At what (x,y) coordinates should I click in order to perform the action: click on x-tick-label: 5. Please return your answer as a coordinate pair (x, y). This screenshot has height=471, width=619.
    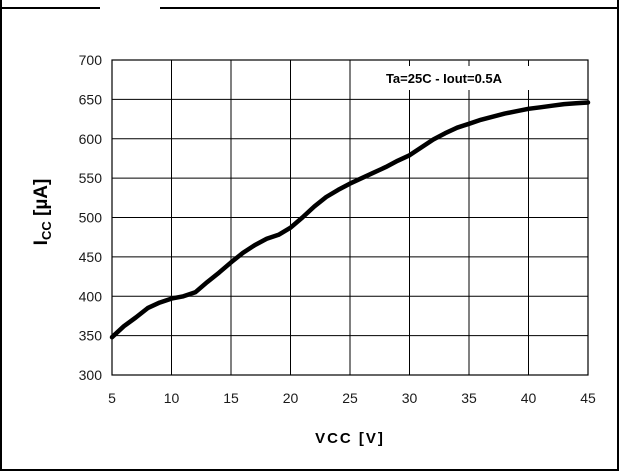
    Looking at the image, I should click on (112, 398).